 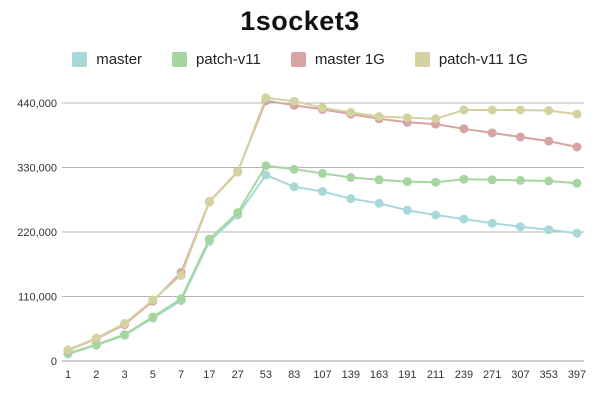 What do you see at coordinates (37, 233) in the screenshot?
I see `y-tick-label: 220,000` at bounding box center [37, 233].